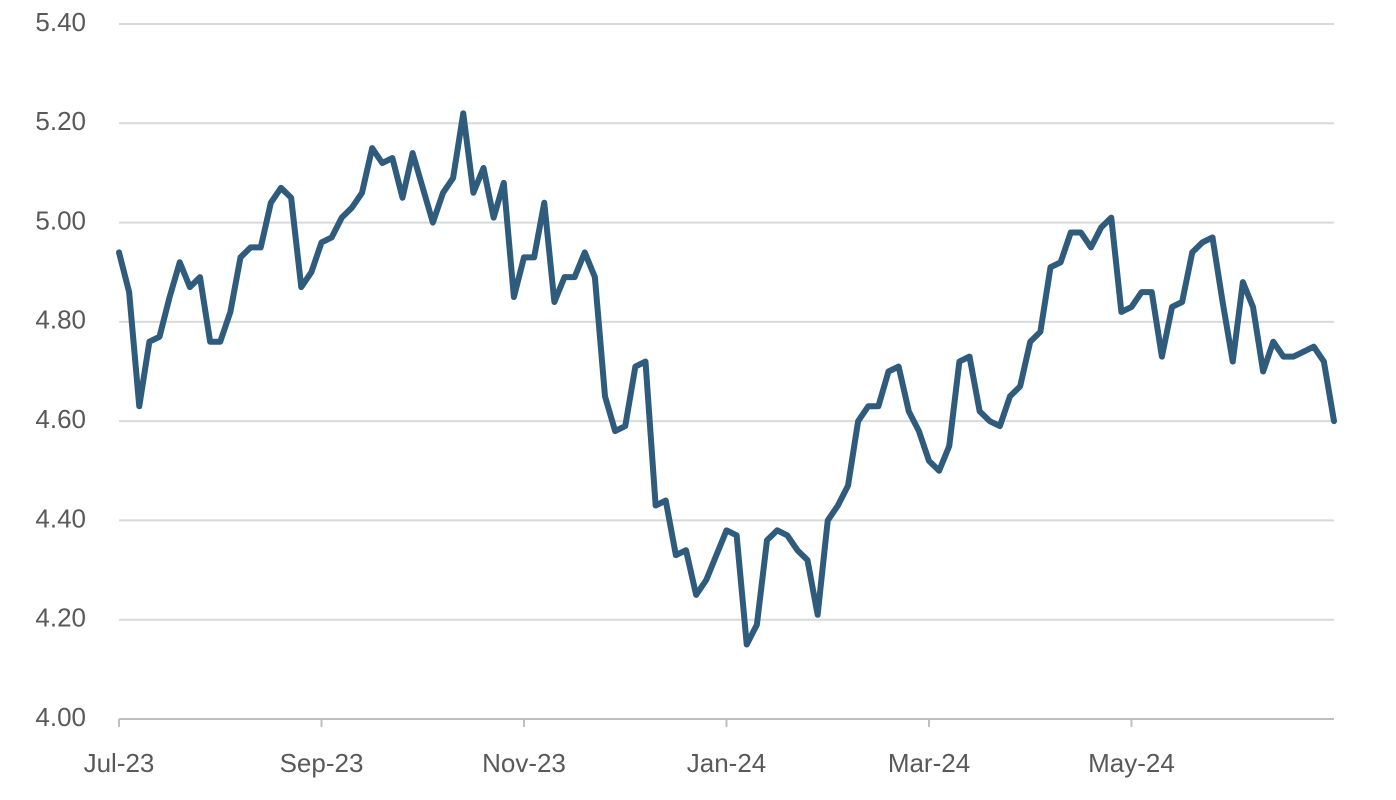 The width and height of the screenshot is (1396, 800). I want to click on x-tick-label: Jul-23, so click(119, 763).